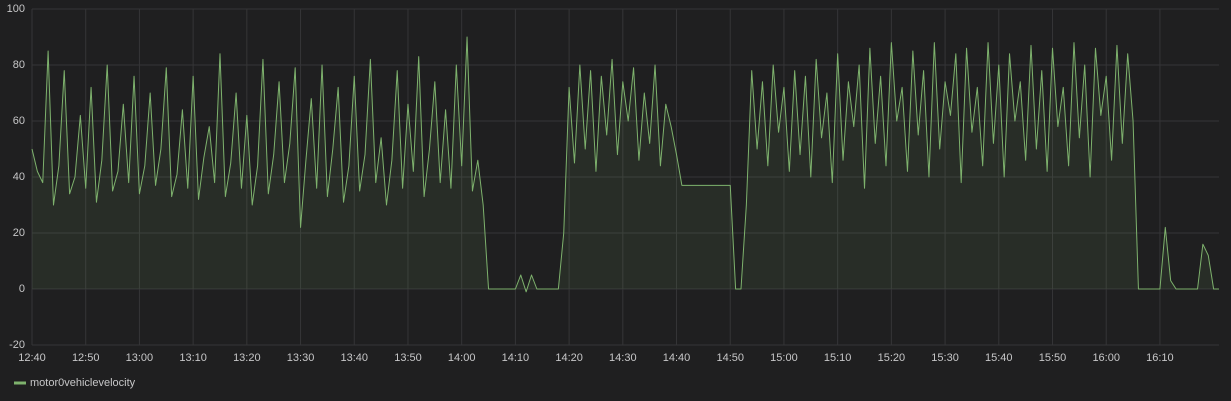  I want to click on x-tick-label: 16:00, so click(1106, 358).